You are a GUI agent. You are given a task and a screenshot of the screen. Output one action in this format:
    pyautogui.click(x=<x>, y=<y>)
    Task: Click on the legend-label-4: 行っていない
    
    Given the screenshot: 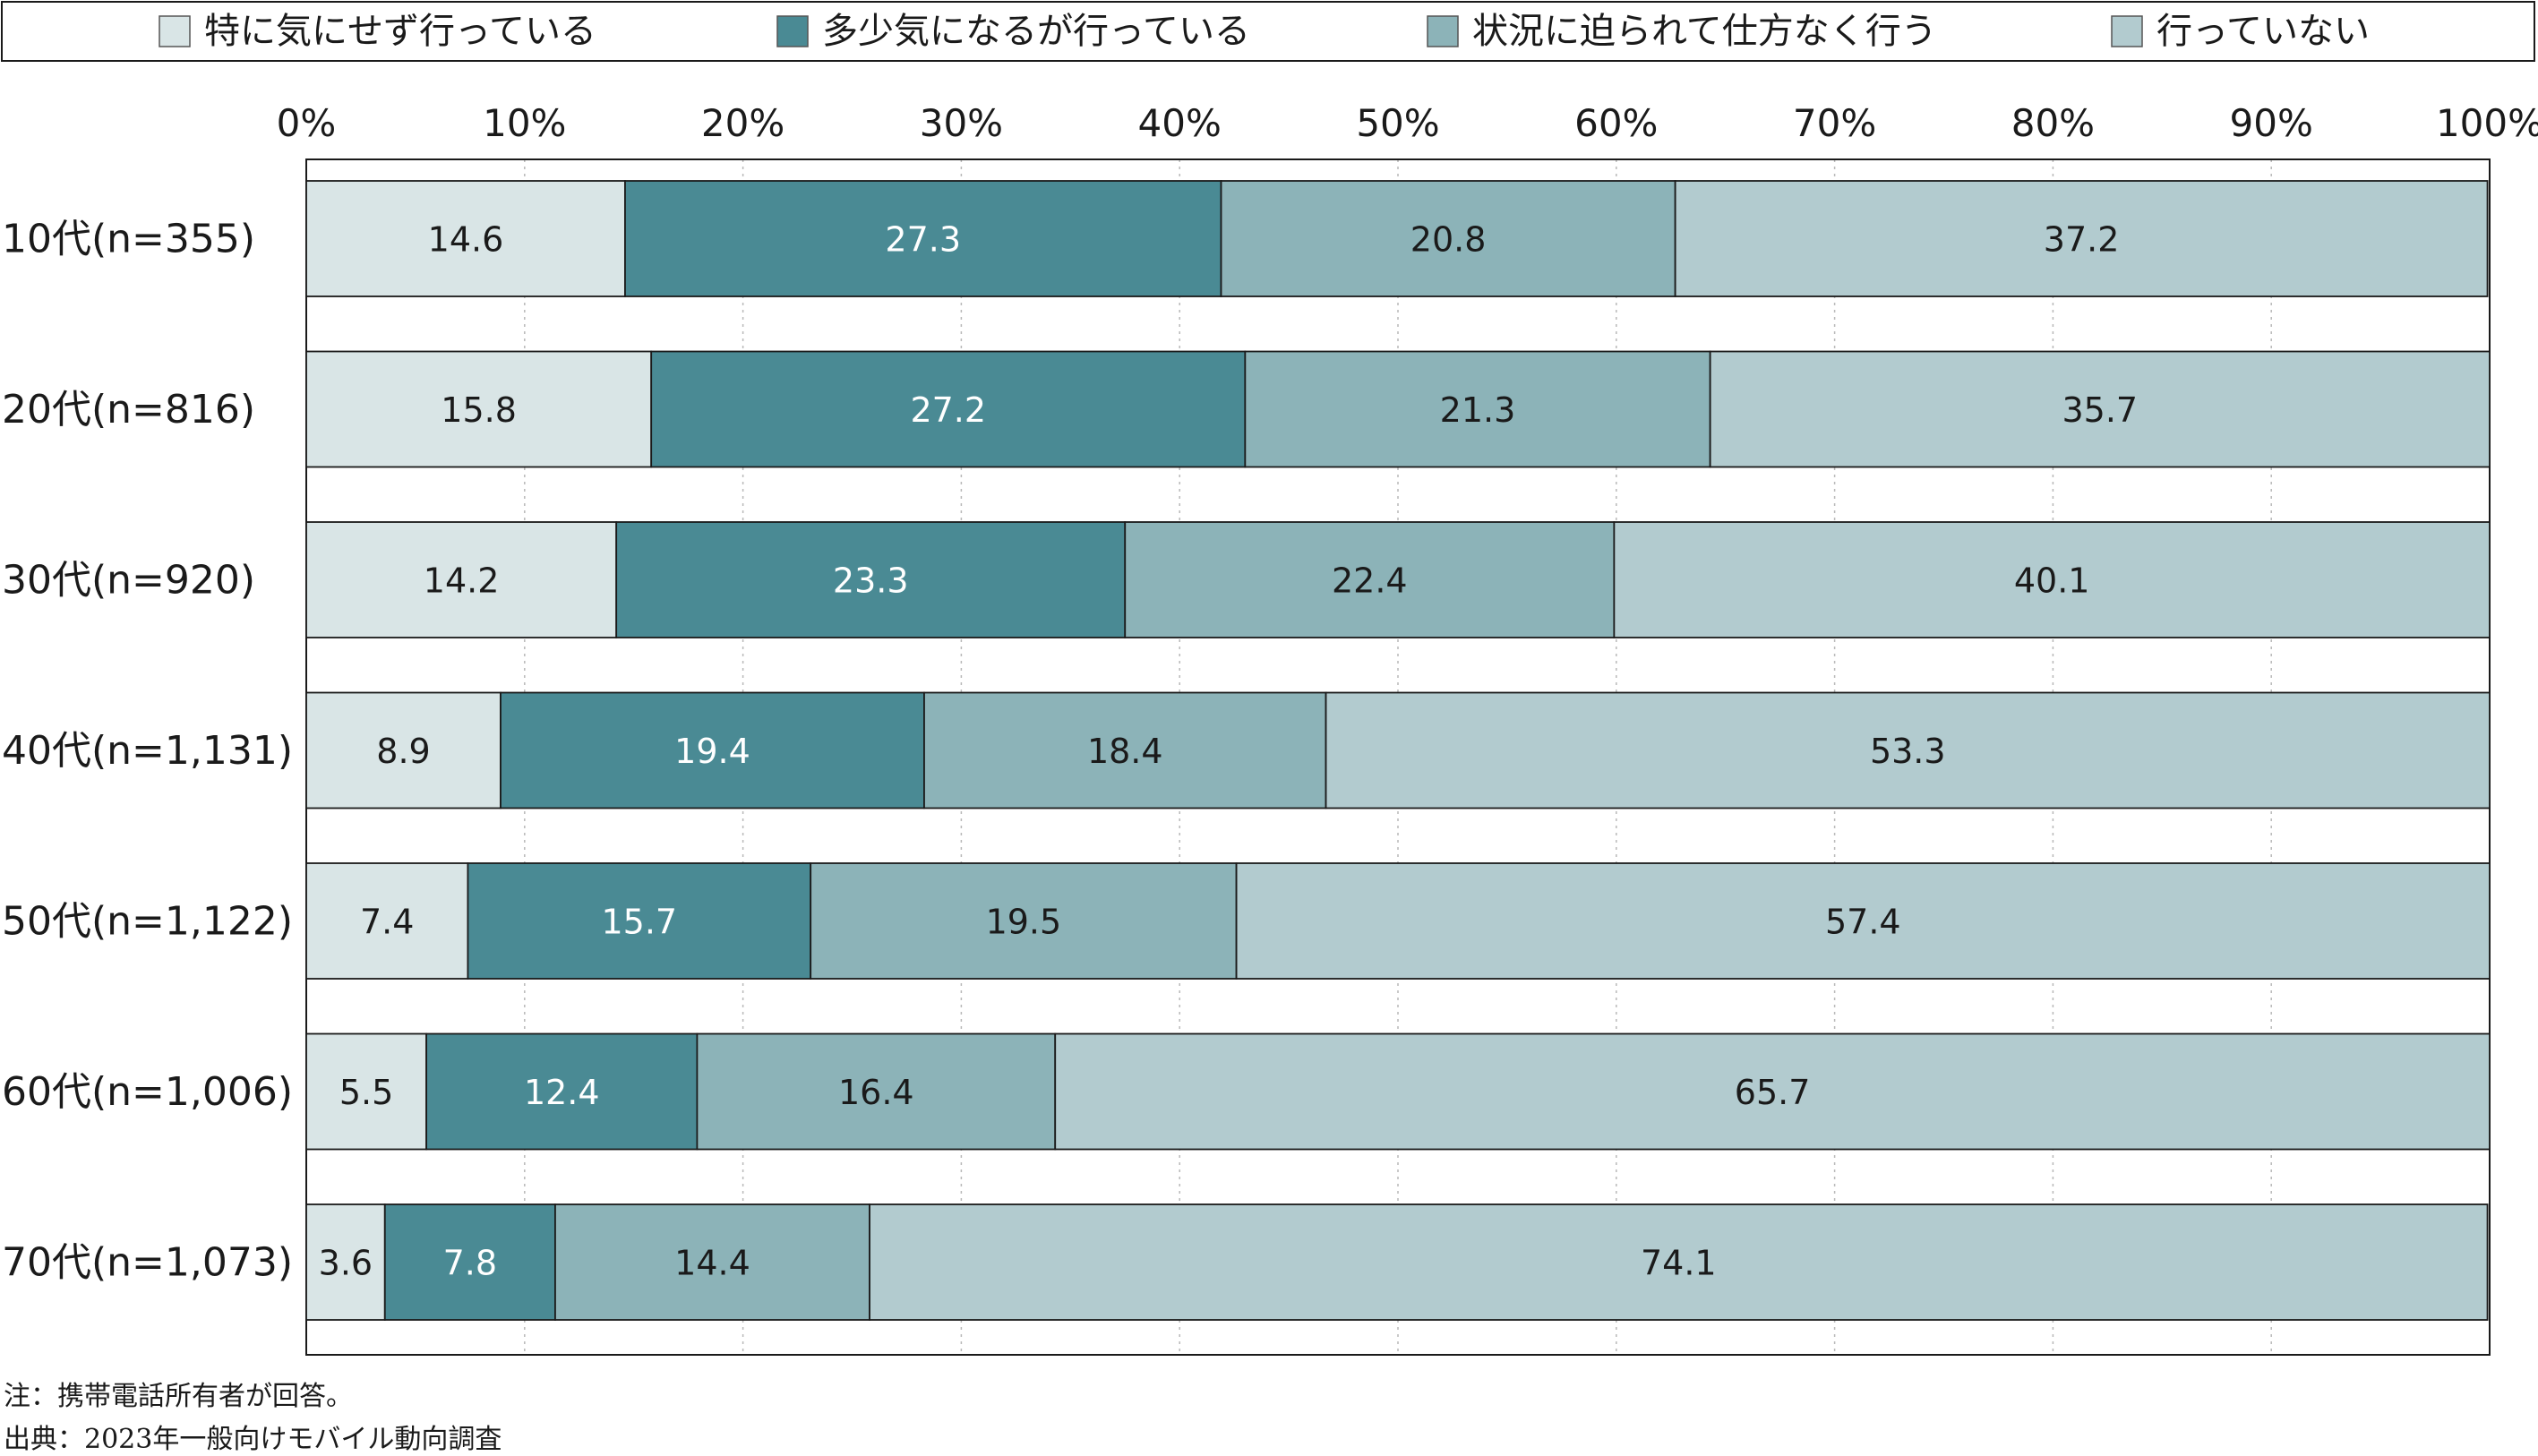 What is the action you would take?
    pyautogui.click(x=2263, y=31)
    